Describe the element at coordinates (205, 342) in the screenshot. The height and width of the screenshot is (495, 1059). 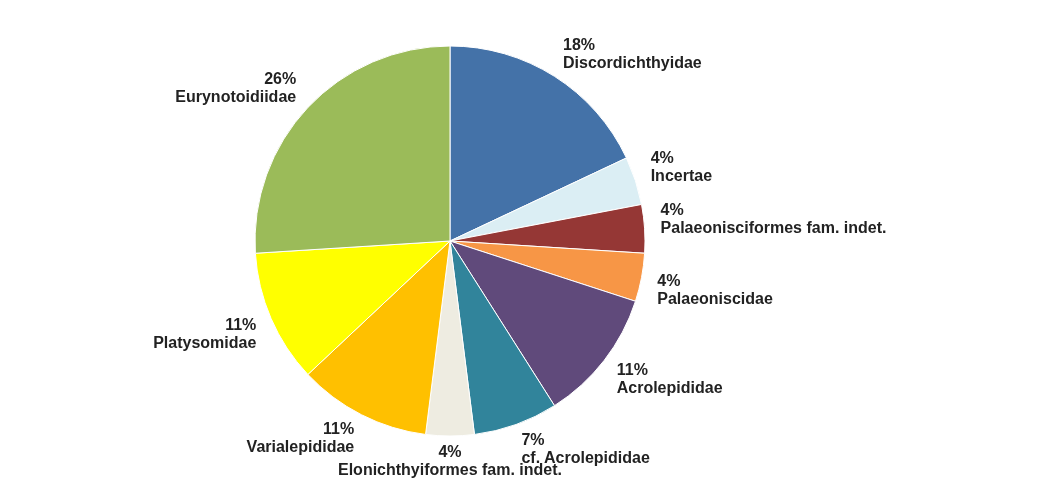
I see `slice-label: Platysomidae` at that location.